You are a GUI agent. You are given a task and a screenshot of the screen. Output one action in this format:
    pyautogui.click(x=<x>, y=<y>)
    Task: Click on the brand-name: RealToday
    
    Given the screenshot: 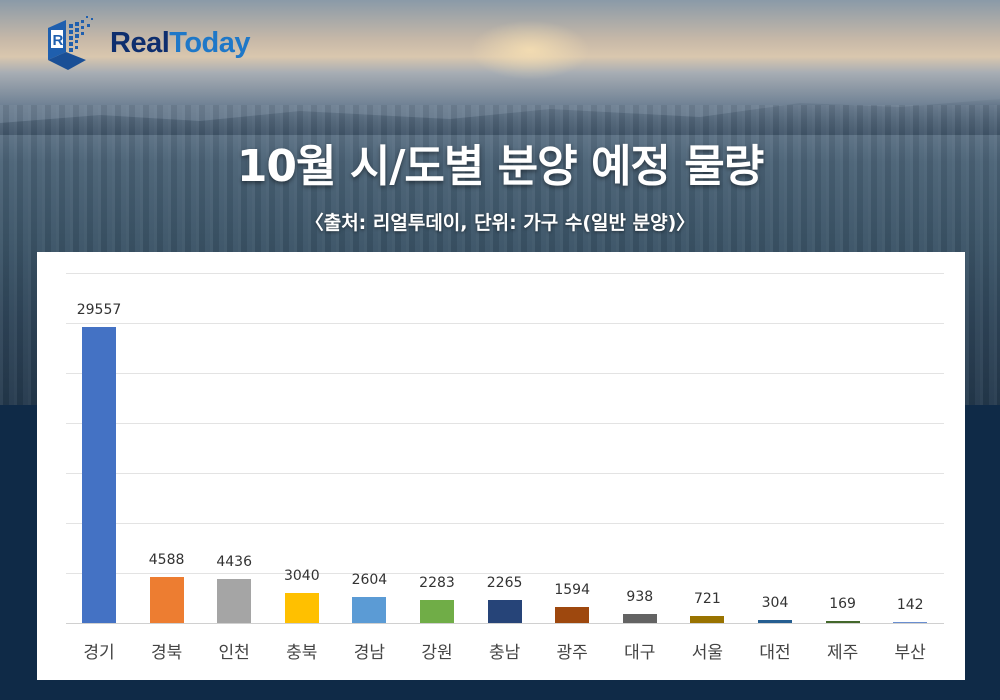 What is the action you would take?
    pyautogui.click(x=180, y=43)
    